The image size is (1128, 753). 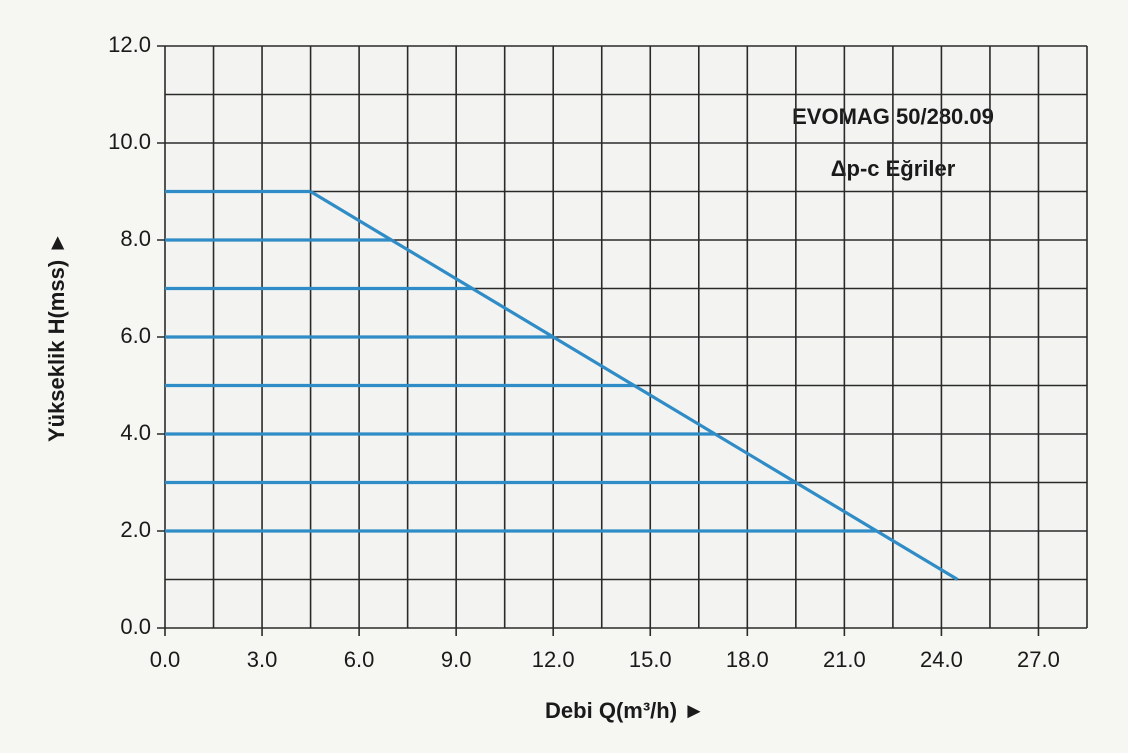 What do you see at coordinates (135, 626) in the screenshot?
I see `y-tick-label: 0.0` at bounding box center [135, 626].